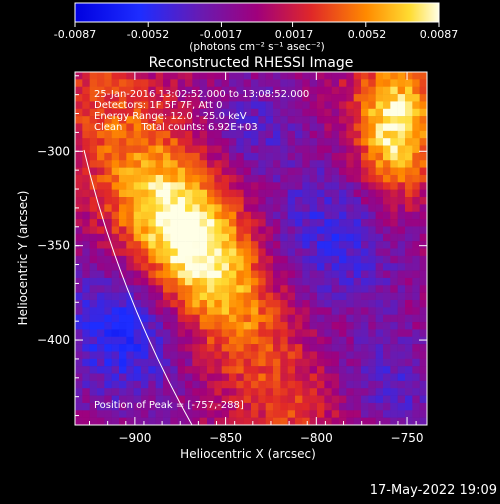  I want to click on colorbar-unit-label: (photons cm⁻² s⁻¹ asec⁻²), so click(256, 47).